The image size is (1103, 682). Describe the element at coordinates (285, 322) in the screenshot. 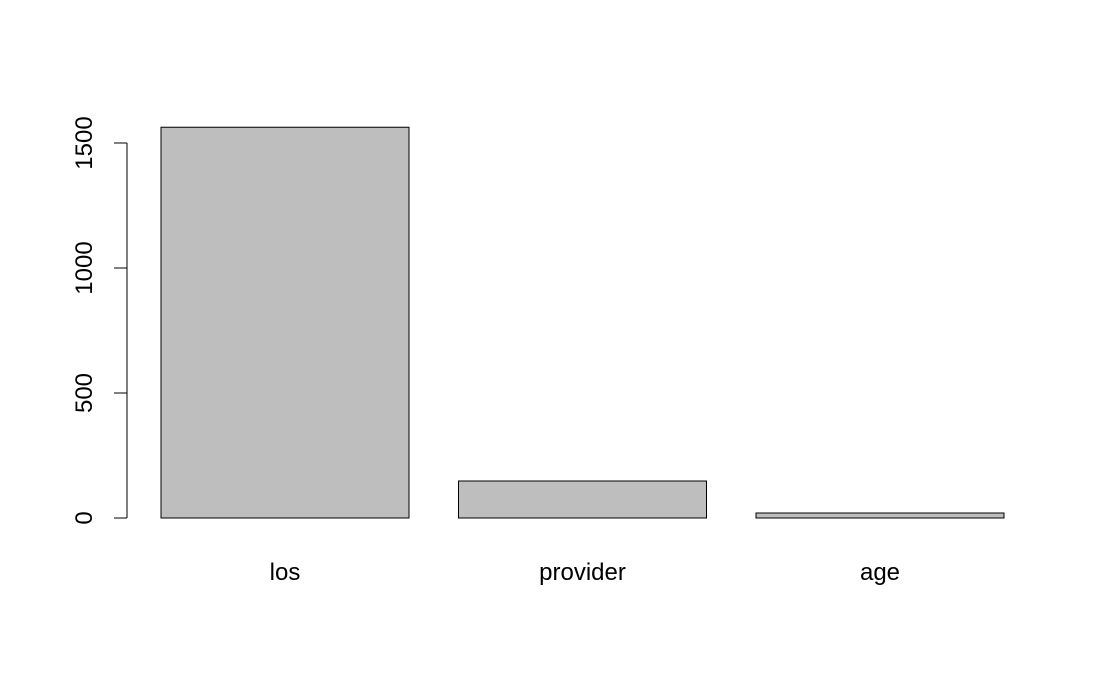

I see `bar-los` at that location.